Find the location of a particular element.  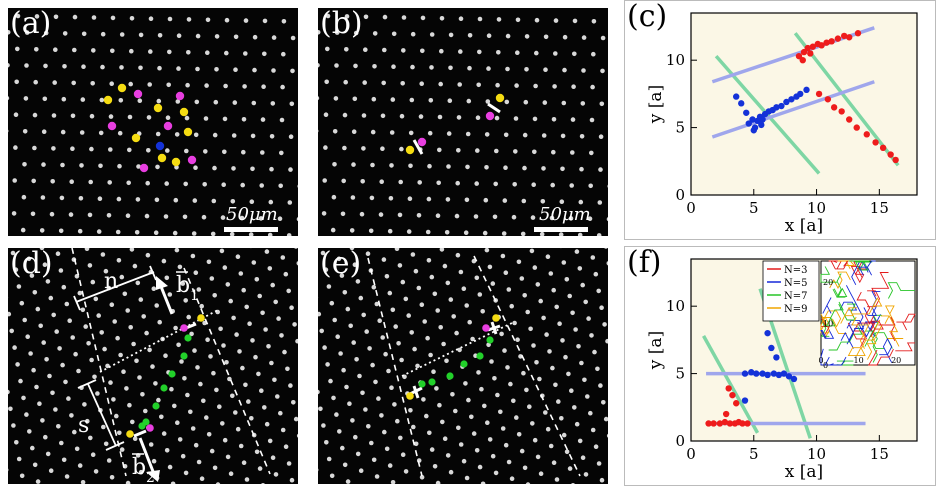

defect-particle is located at coordinates (144, 168).